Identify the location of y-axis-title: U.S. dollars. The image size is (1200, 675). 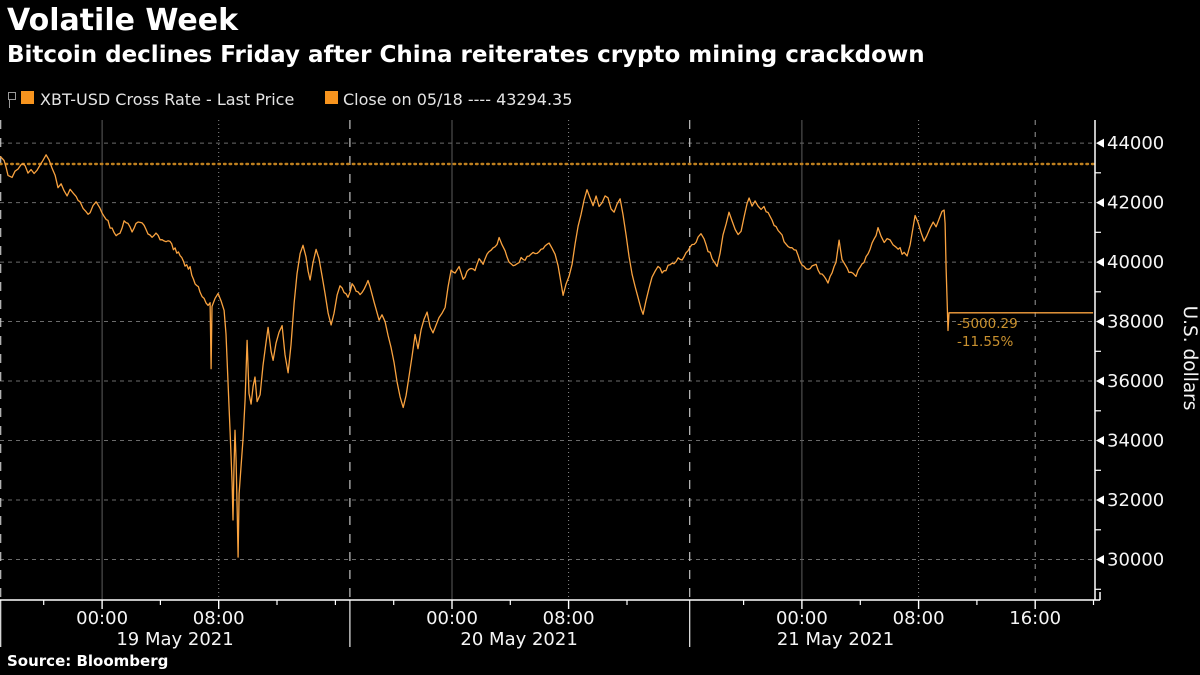
(1189, 358).